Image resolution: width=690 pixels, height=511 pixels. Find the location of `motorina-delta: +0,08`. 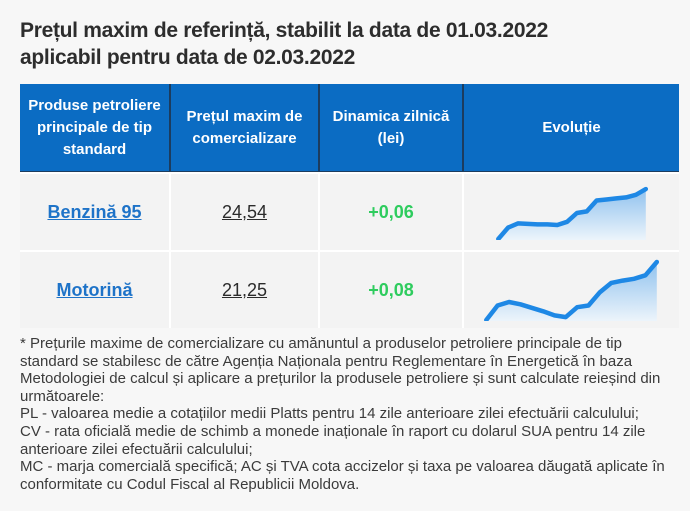

motorina-delta: +0,08 is located at coordinates (391, 289).